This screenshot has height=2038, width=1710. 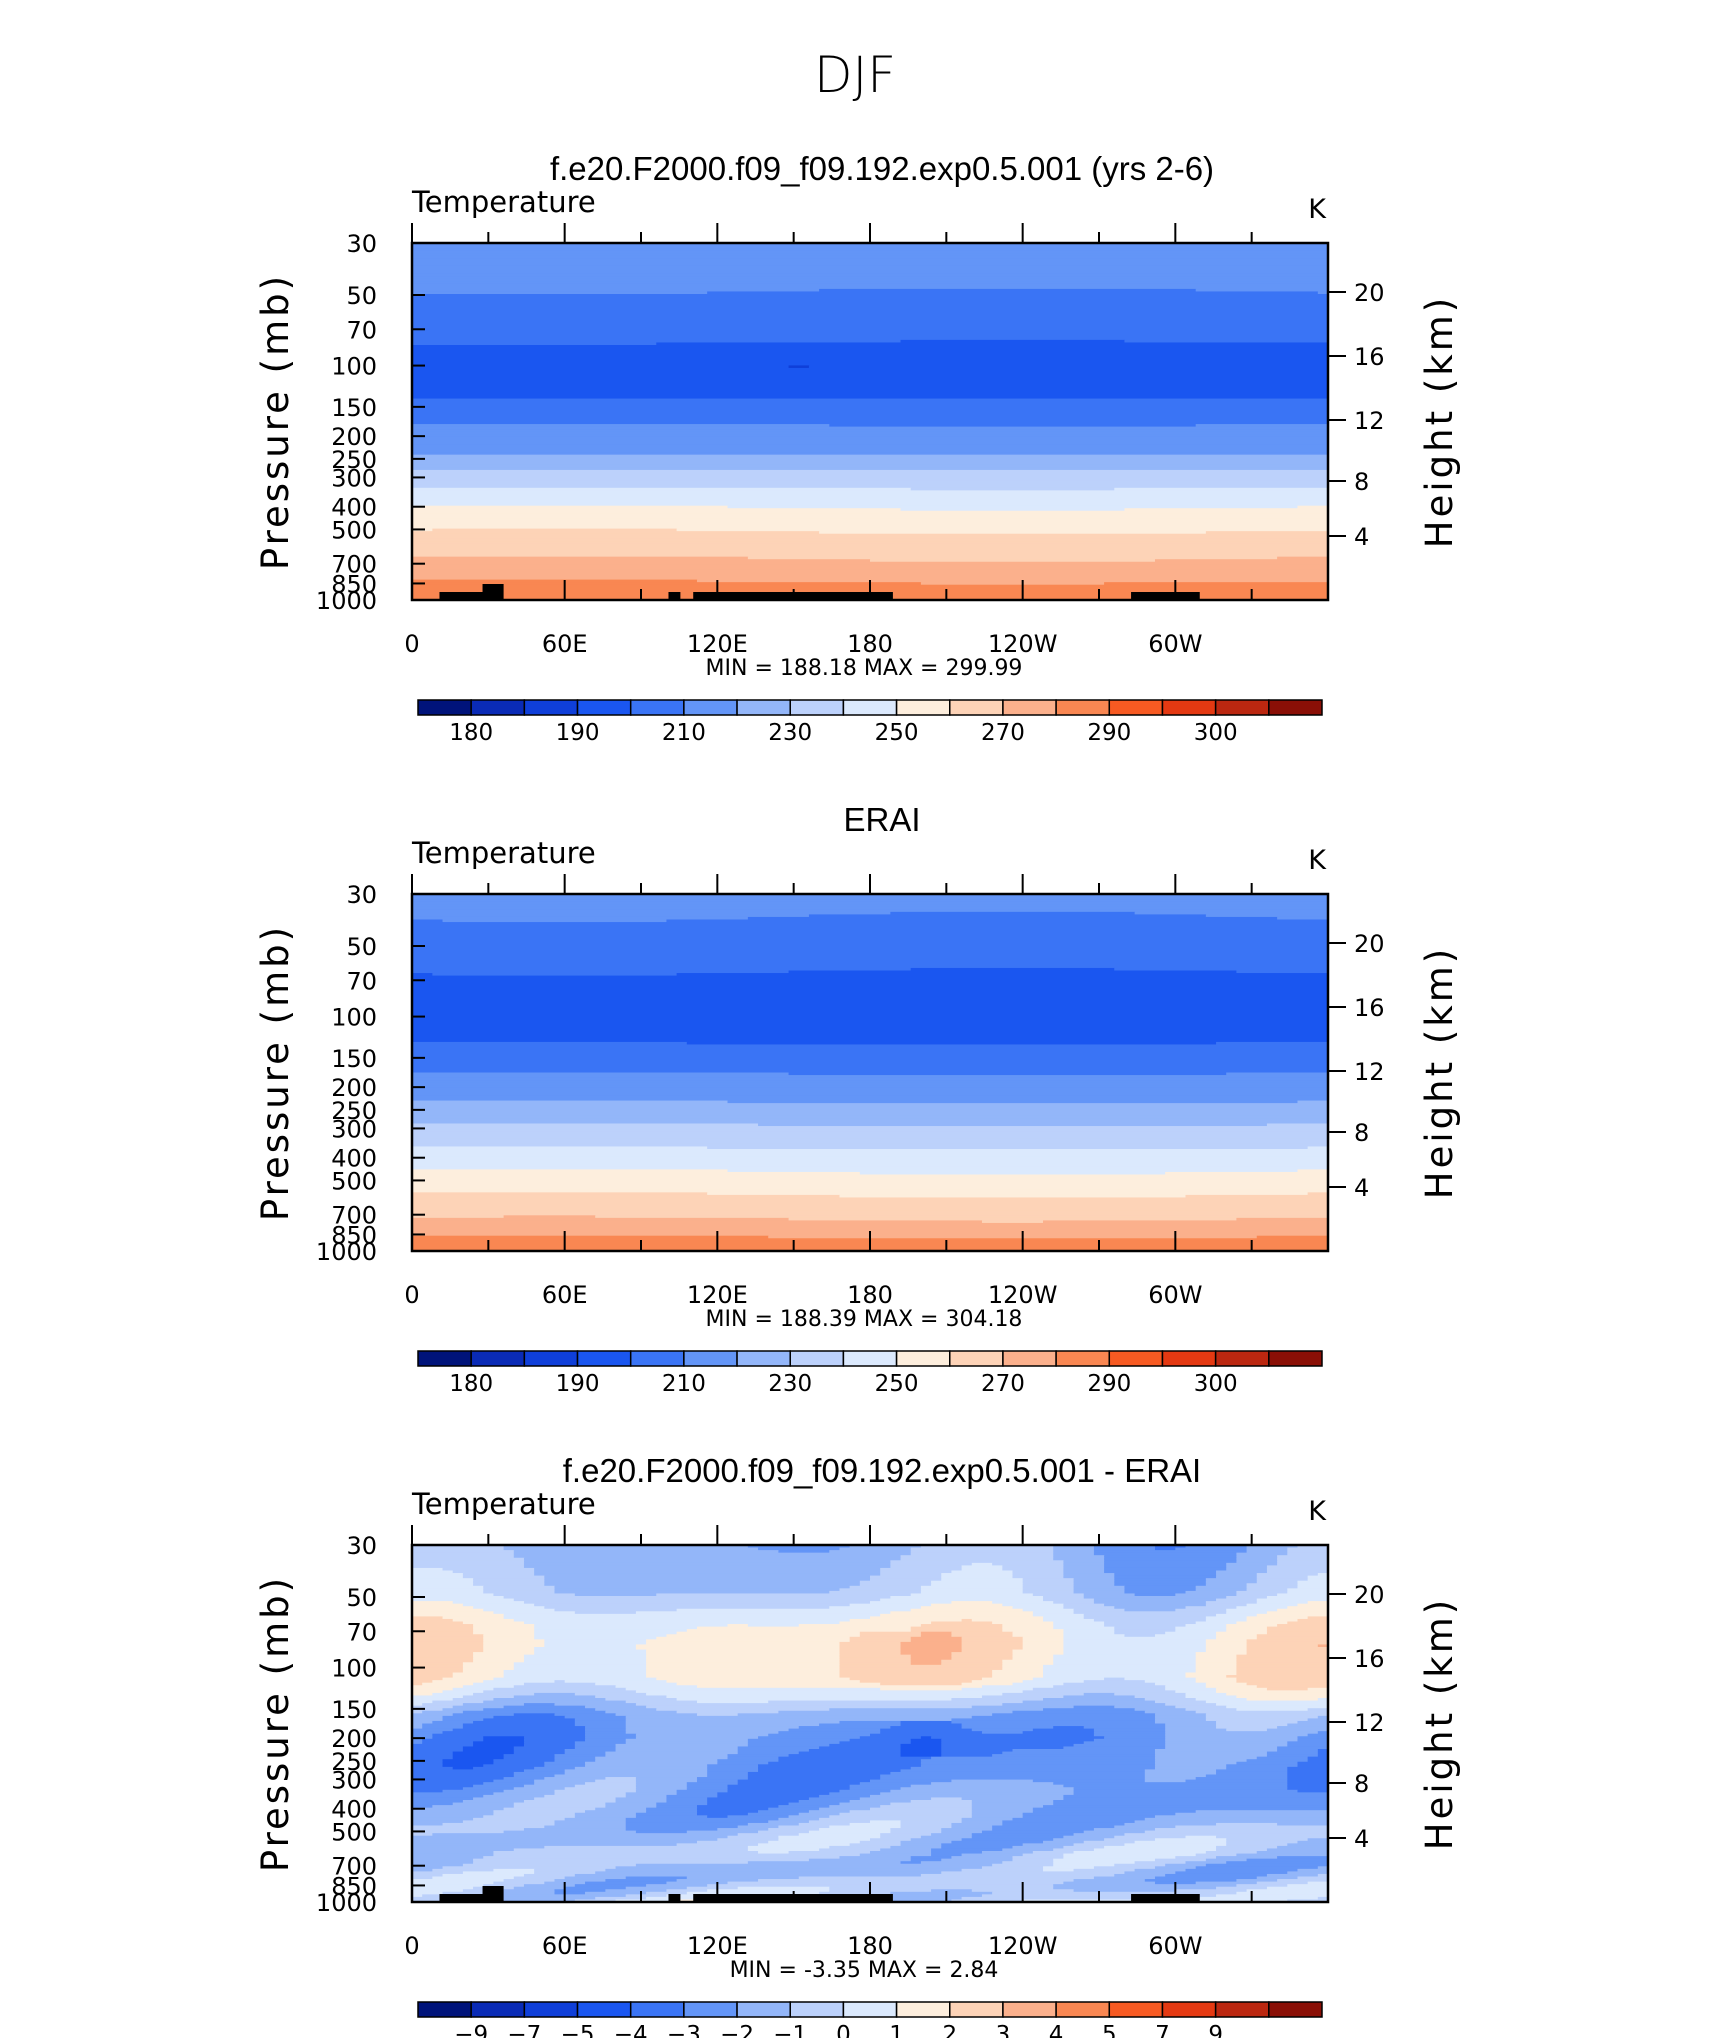 I want to click on min-max-label: MIN = -3.35 MAX = 2.84, so click(x=864, y=1970).